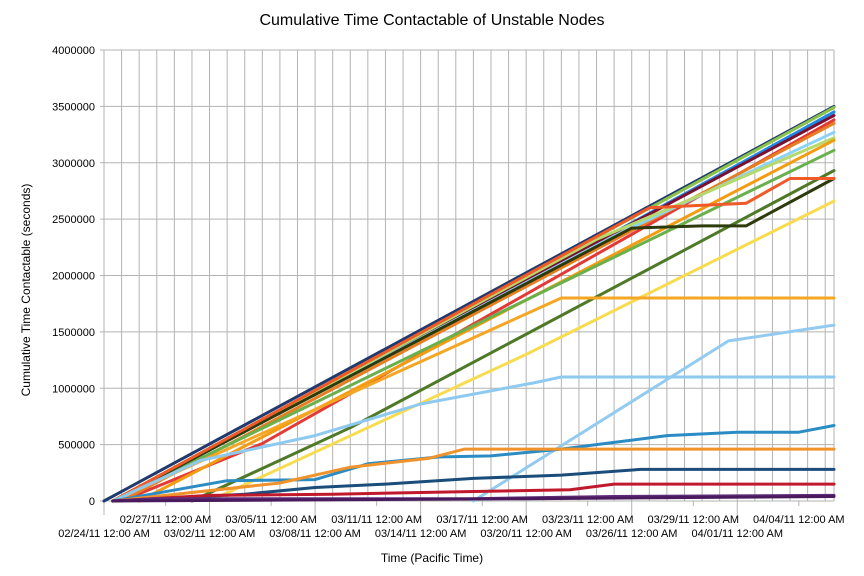 The image size is (864, 576). Describe the element at coordinates (588, 520) in the screenshot. I see `x-tick-label: 03/23/11 12:00 AM` at that location.